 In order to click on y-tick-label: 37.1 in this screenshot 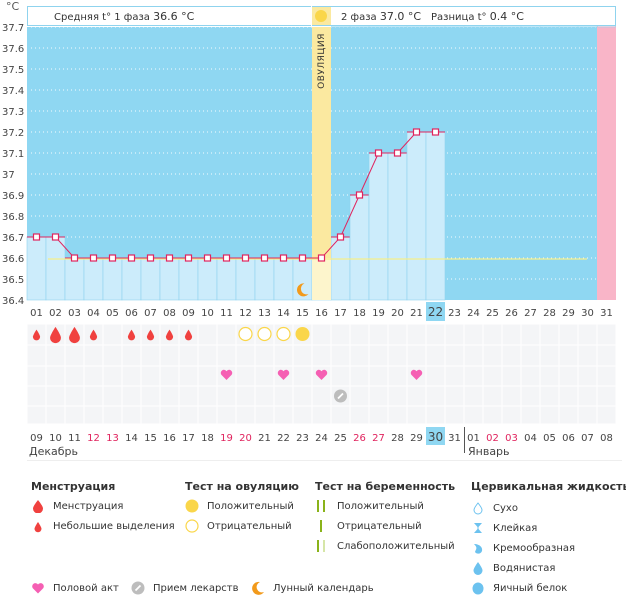, I will do `click(13, 154)`.